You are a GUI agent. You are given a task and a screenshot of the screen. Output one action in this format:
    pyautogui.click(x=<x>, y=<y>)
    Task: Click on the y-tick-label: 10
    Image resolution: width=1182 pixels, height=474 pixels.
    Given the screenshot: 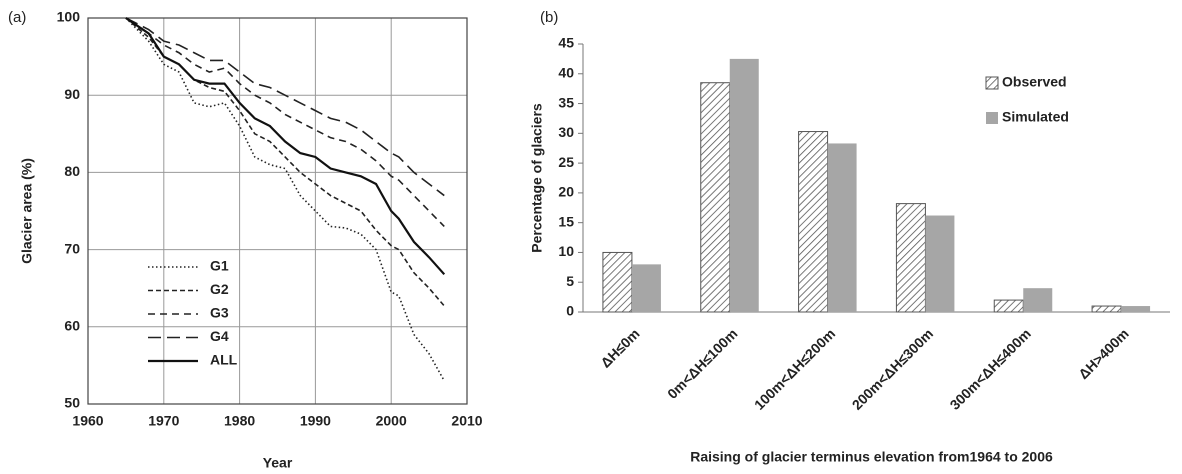 What is the action you would take?
    pyautogui.click(x=566, y=251)
    